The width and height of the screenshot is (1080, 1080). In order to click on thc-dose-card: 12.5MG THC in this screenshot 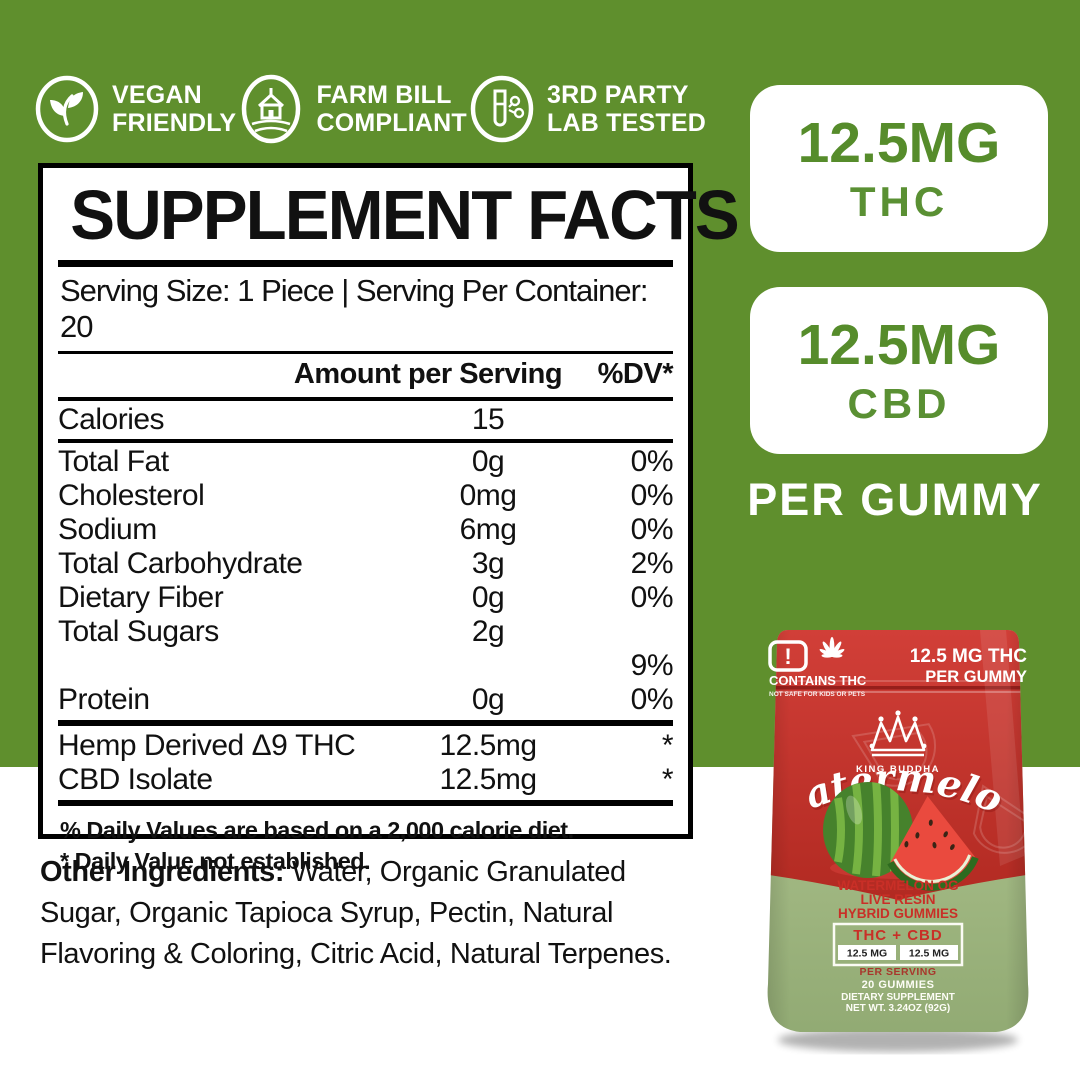, I will do `click(899, 168)`.